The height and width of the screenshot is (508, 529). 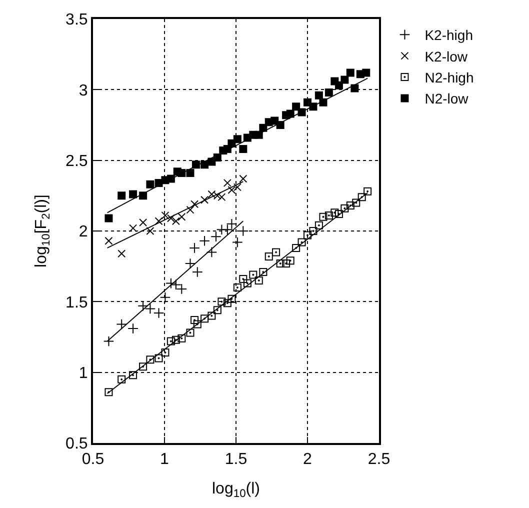 What do you see at coordinates (447, 98) in the screenshot?
I see `legend-label: N2-low` at bounding box center [447, 98].